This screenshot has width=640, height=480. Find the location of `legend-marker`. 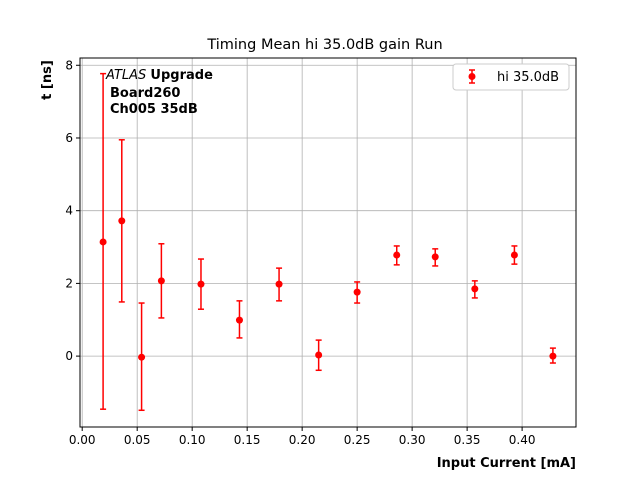

legend-marker is located at coordinates (472, 76).